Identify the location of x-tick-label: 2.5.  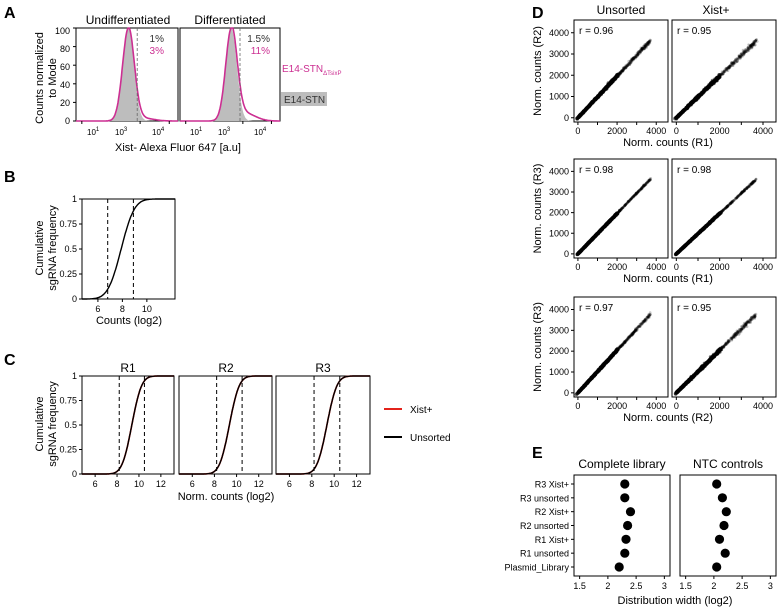
(742, 586).